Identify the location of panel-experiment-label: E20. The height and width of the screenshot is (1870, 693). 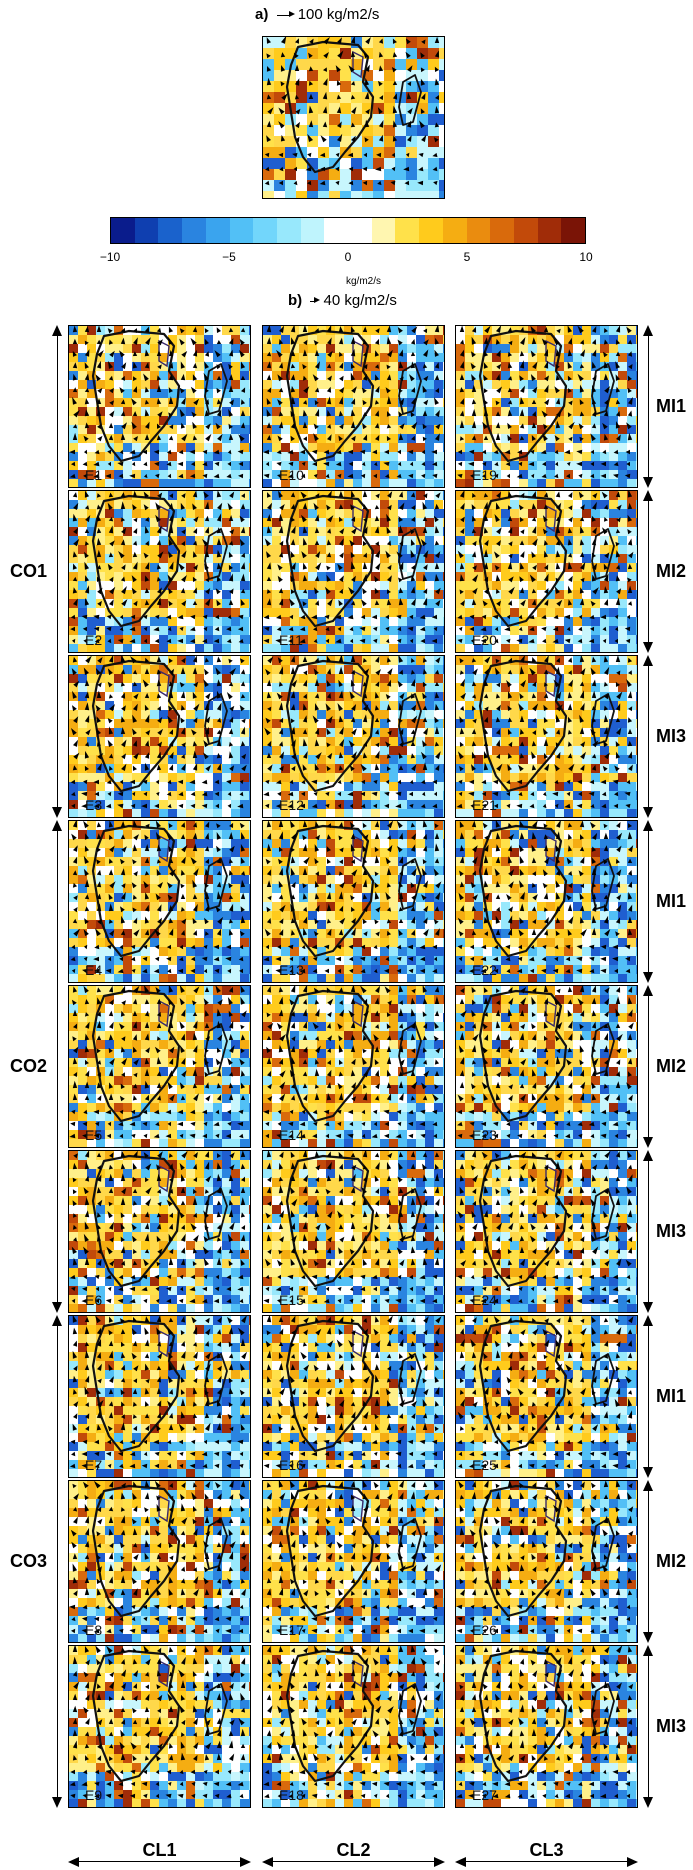
(484, 640).